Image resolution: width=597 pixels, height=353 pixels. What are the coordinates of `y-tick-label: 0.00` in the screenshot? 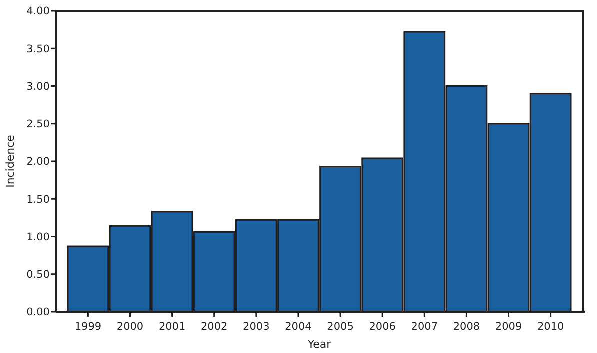 It's located at (38, 312).